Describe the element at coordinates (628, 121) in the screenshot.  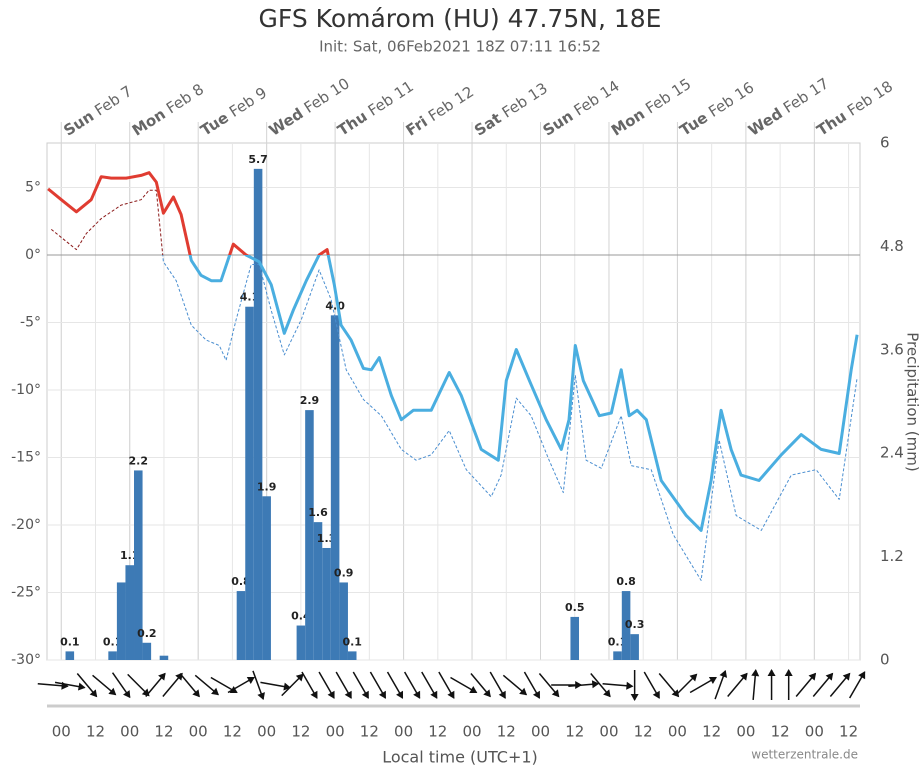
I see `day-weekday: Mon` at that location.